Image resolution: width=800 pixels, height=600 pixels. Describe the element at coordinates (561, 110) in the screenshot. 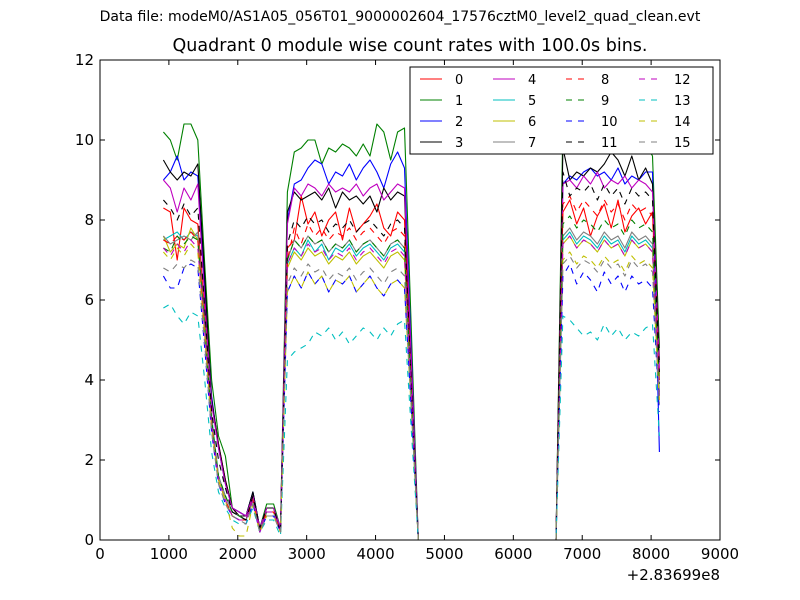

I see `legend-box` at that location.